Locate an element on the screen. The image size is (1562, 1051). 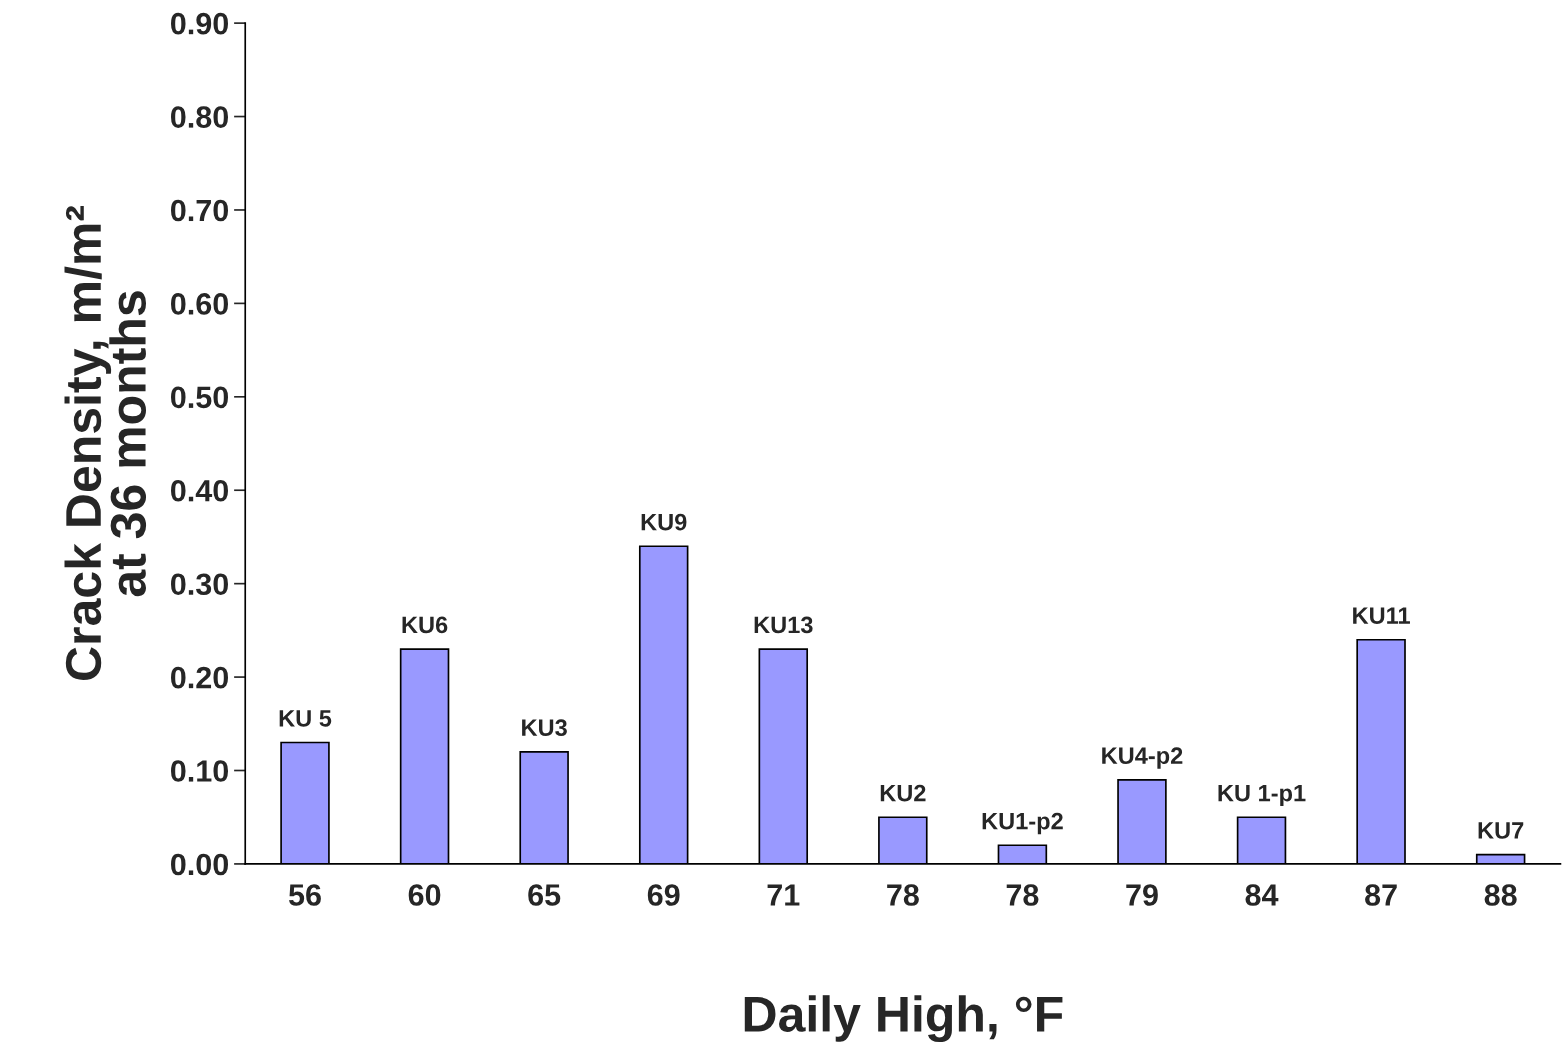
y-tick-label: 0.60 is located at coordinates (200, 304).